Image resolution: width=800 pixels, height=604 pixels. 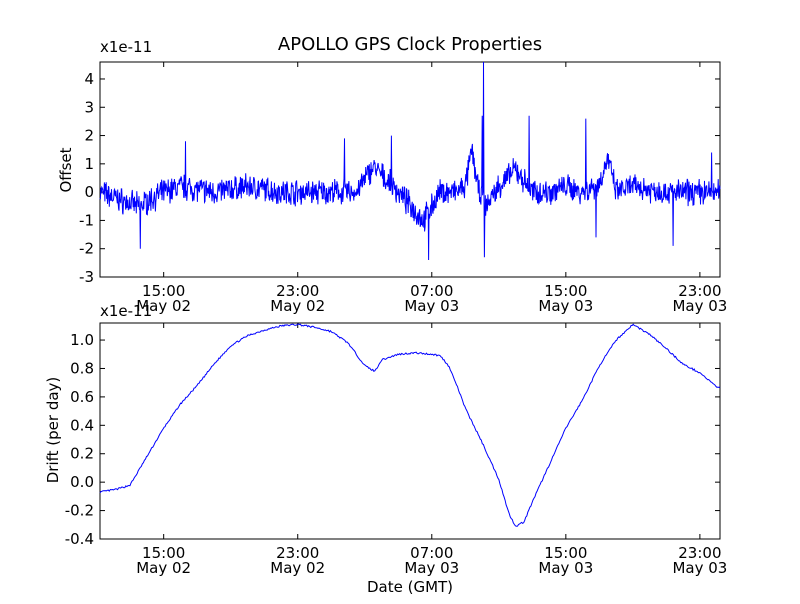 I want to click on drift-scale-label: x1e-11, so click(x=126, y=311).